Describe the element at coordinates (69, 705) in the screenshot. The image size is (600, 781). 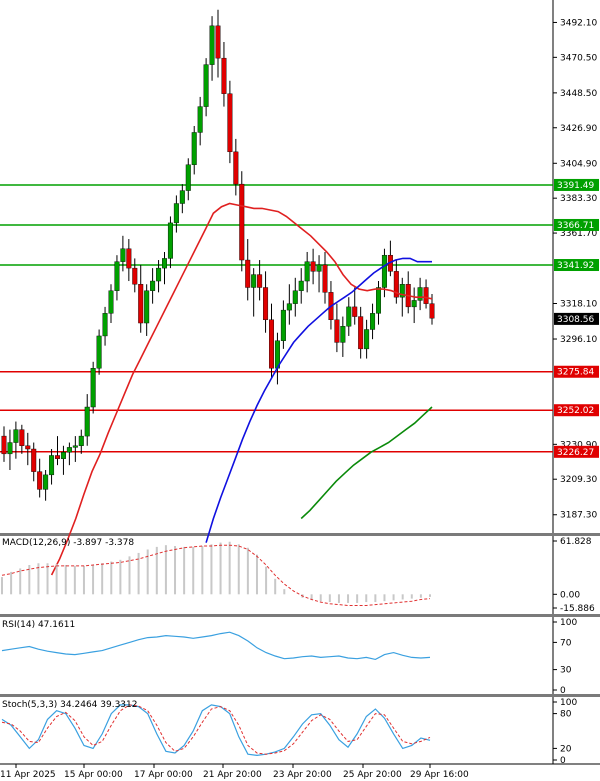
I see `stoch-title: Stoch(5,3,3) 34.2464 39.3312` at that location.